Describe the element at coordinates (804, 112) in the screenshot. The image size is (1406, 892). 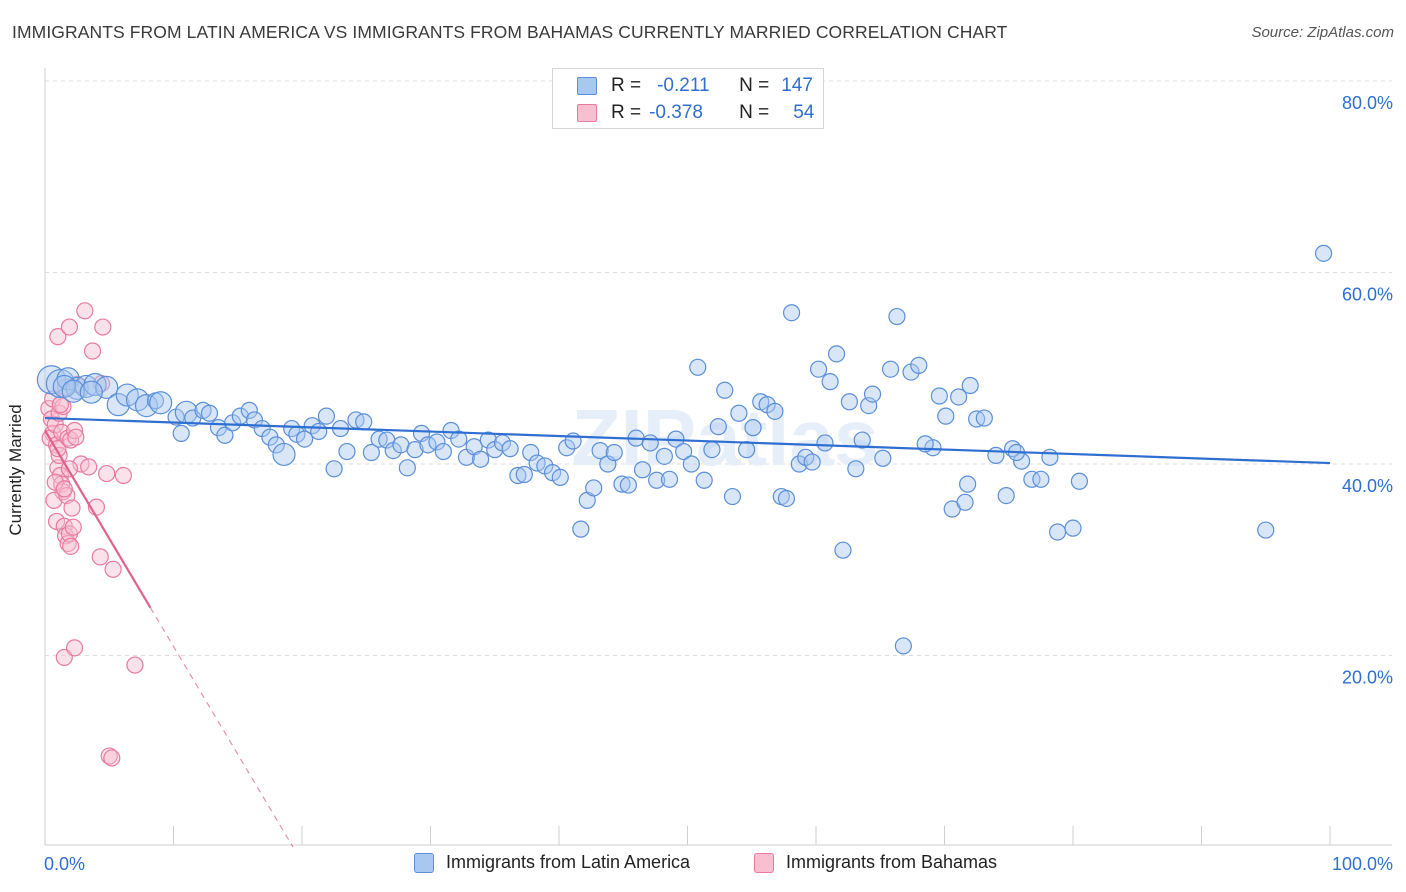
I see `legend-n-value: 54` at that location.